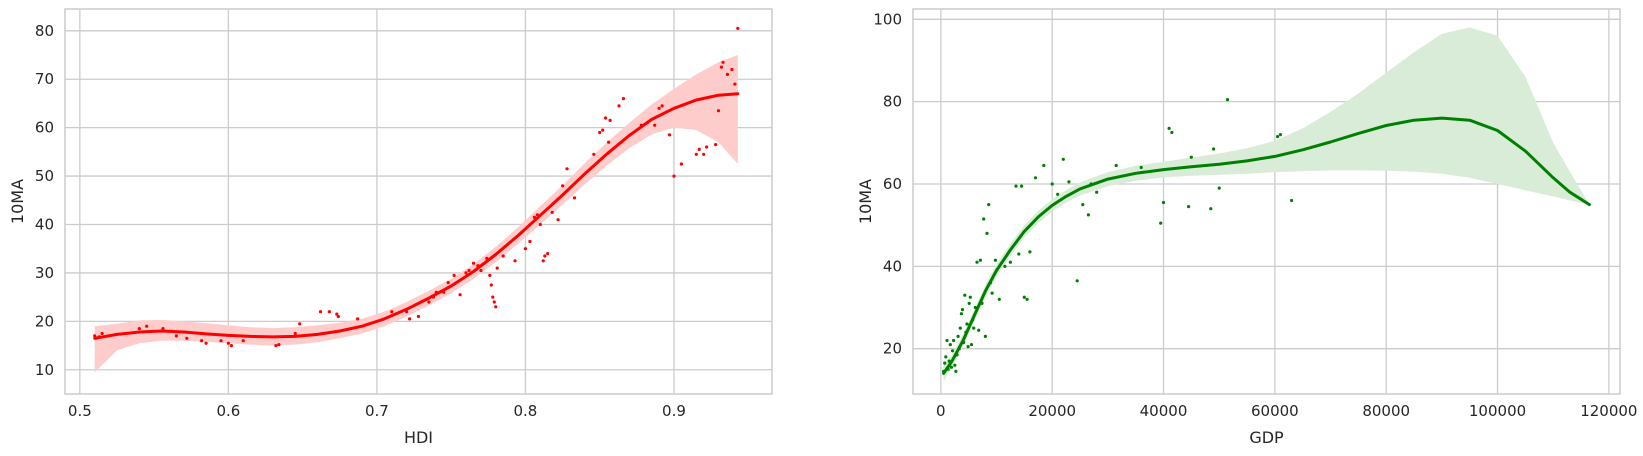  What do you see at coordinates (1386, 411) in the screenshot?
I see `gdp-xtick-label-4: 80000` at bounding box center [1386, 411].